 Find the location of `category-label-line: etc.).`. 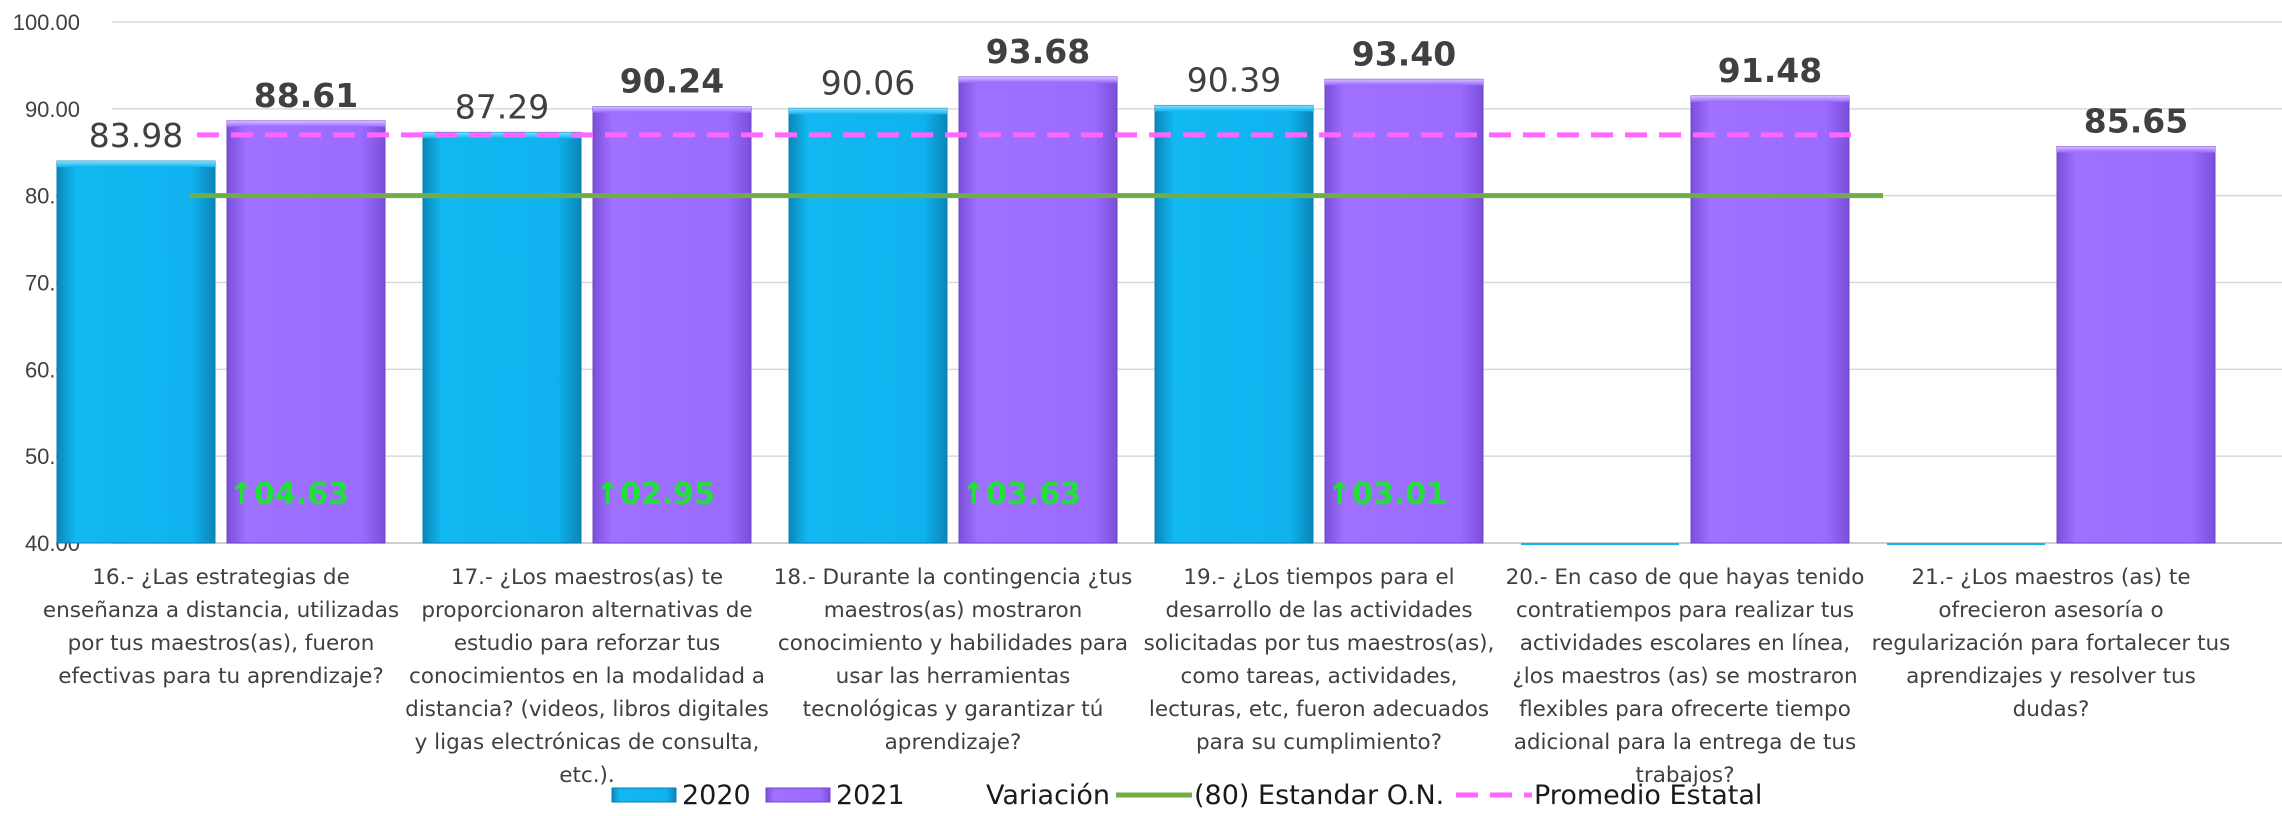

category-label-line: etc.). is located at coordinates (587, 775).